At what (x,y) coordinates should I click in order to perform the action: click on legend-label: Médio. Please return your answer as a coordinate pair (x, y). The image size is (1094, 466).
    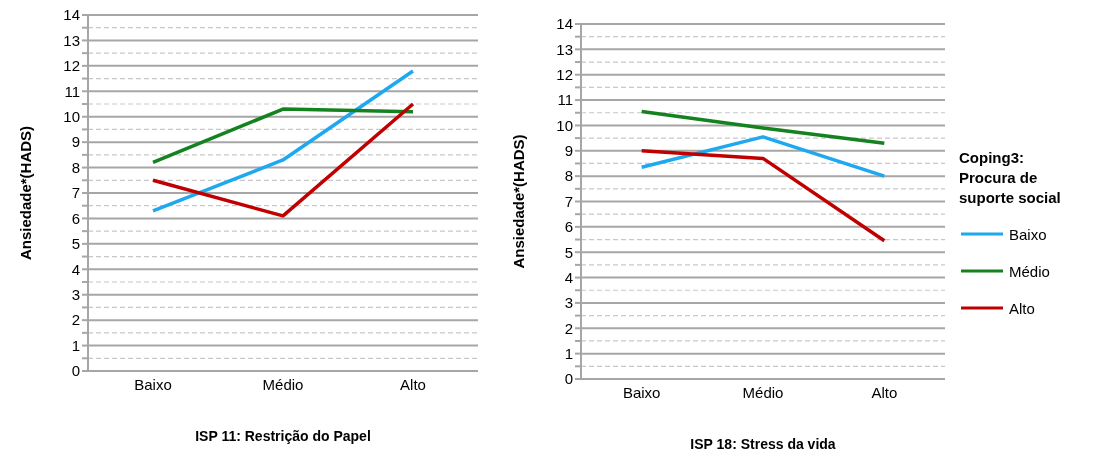
    Looking at the image, I should click on (1029, 271).